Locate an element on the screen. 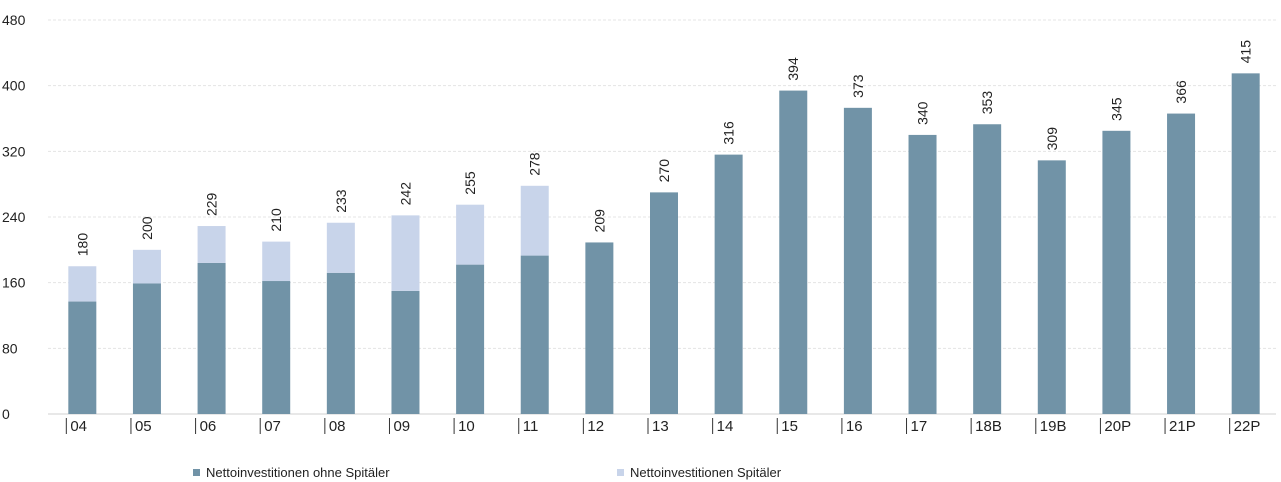 This screenshot has height=482, width=1281. x-tick-label: 10 is located at coordinates (466, 426).